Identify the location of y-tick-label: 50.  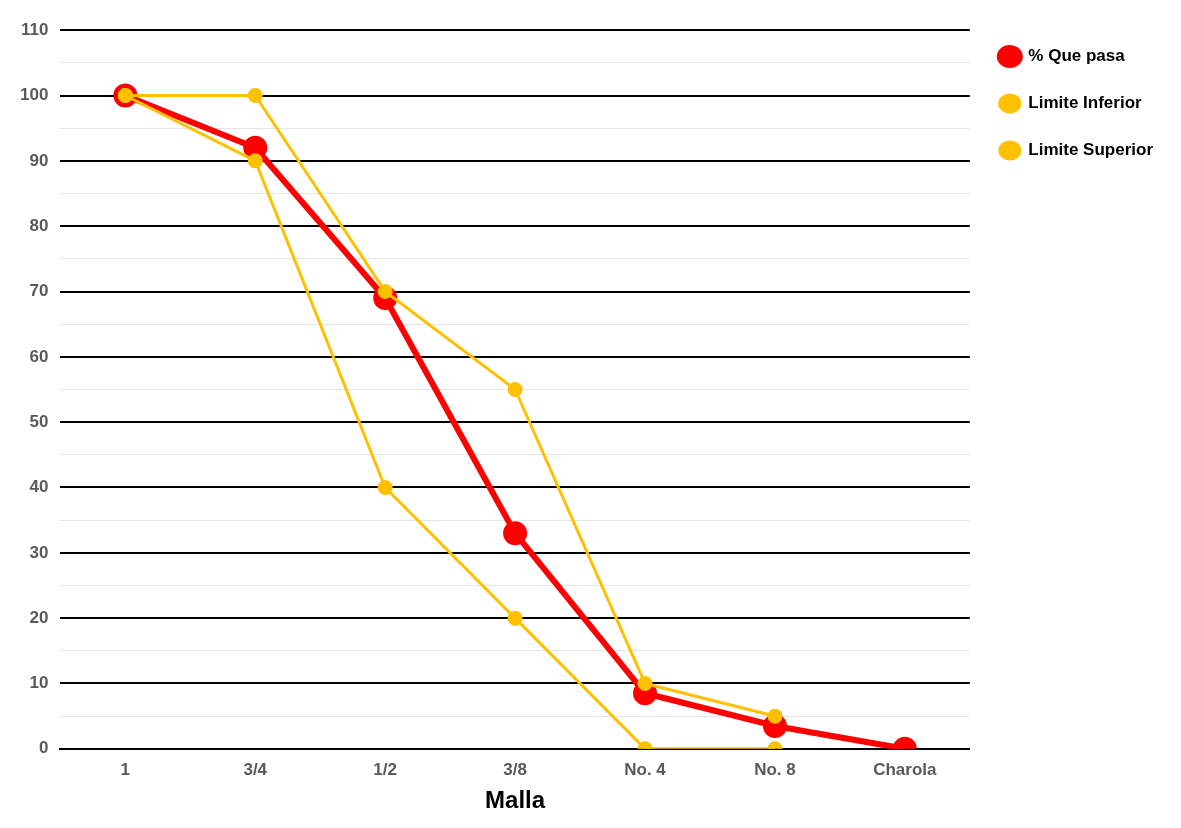
(39, 421).